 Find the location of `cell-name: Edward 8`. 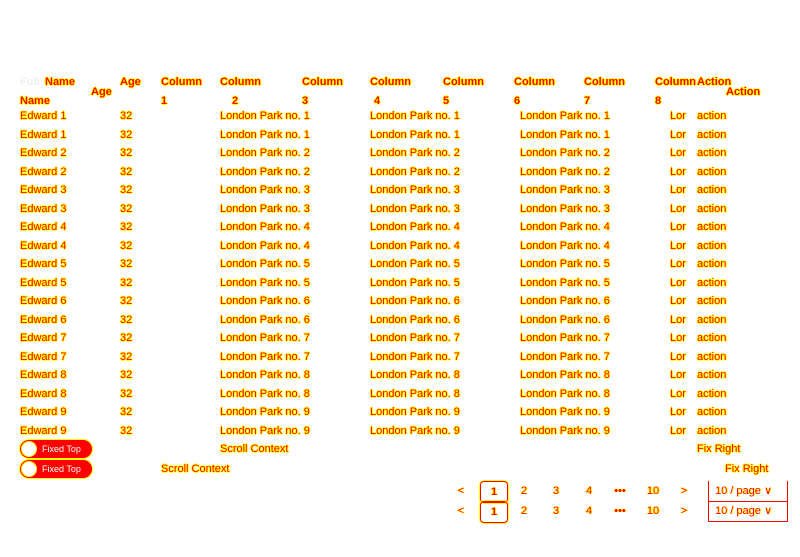

cell-name: Edward 8 is located at coordinates (43, 394).